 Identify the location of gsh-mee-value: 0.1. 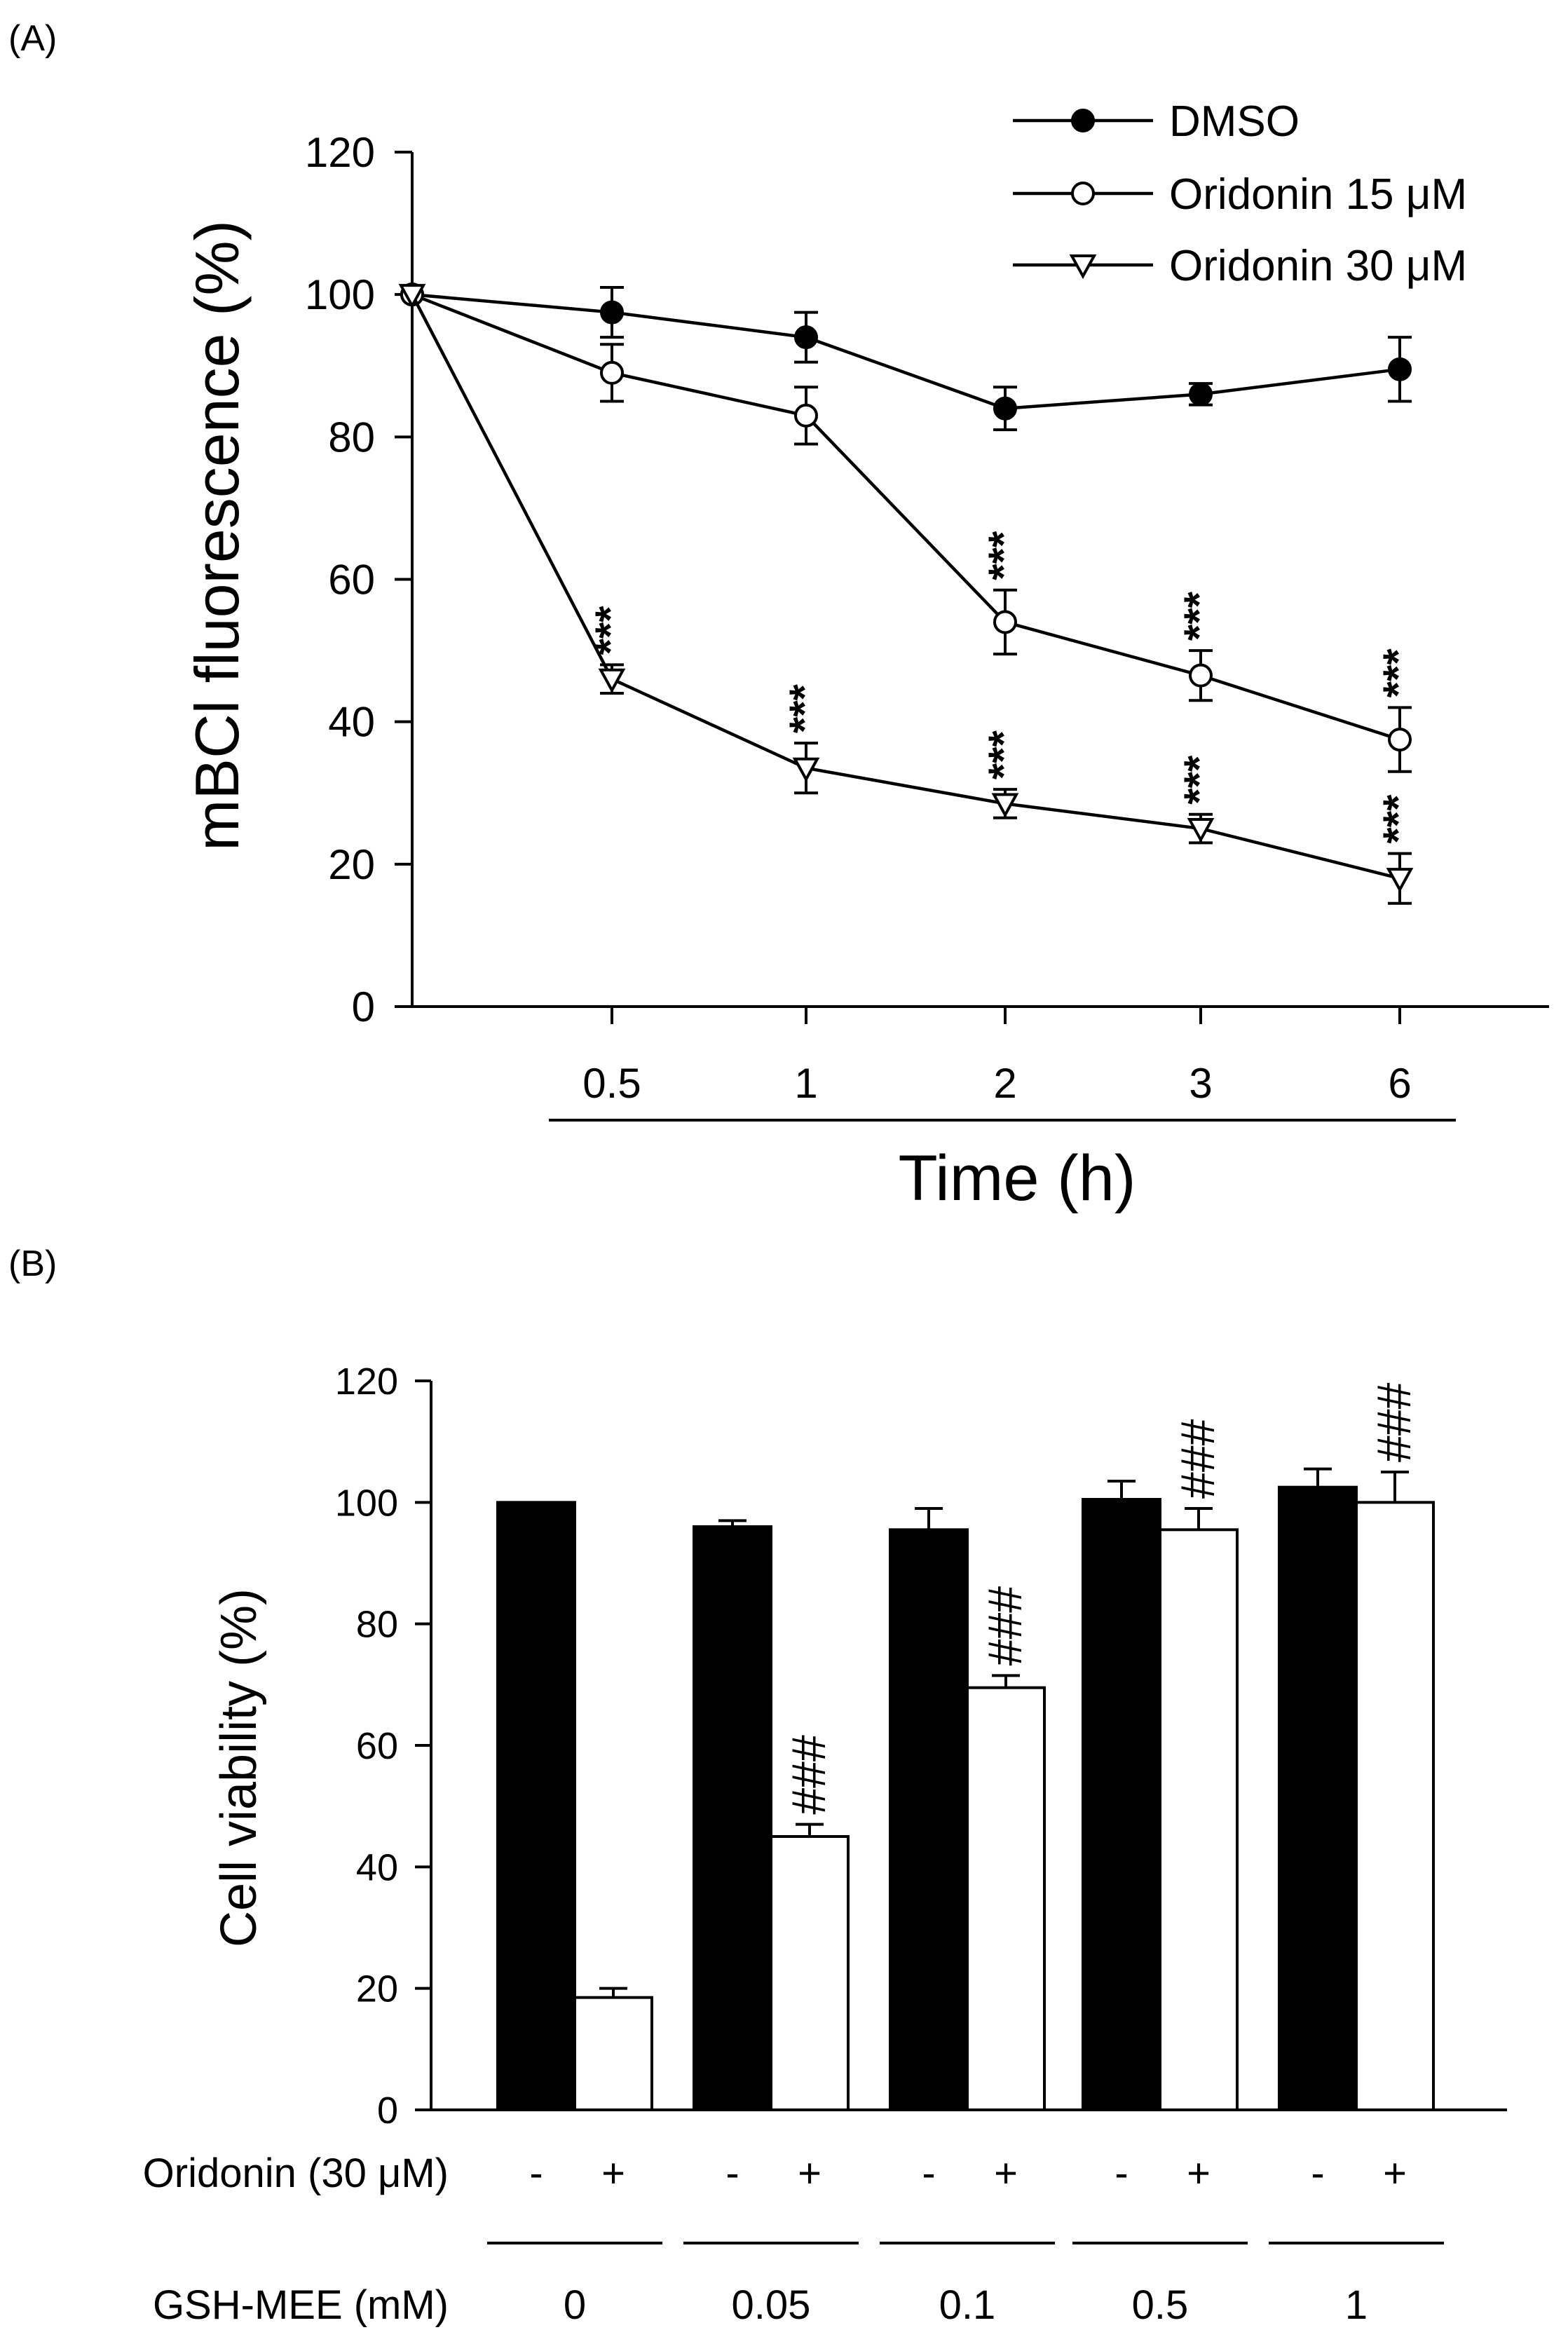
(967, 2305).